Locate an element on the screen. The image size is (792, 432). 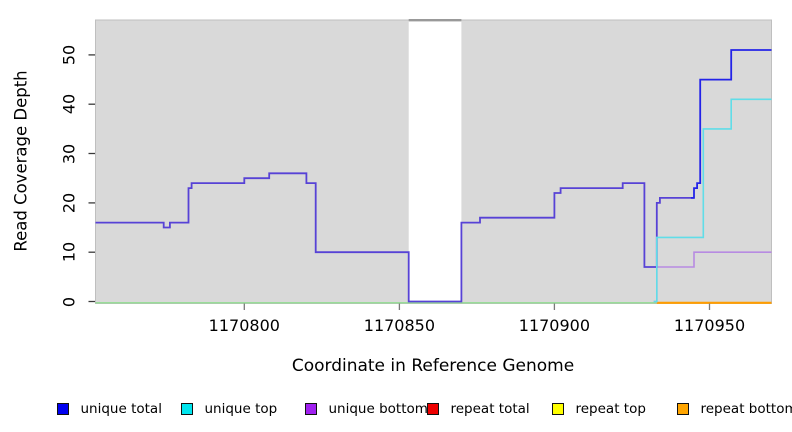
legend-label: unique total is located at coordinates (121, 409).